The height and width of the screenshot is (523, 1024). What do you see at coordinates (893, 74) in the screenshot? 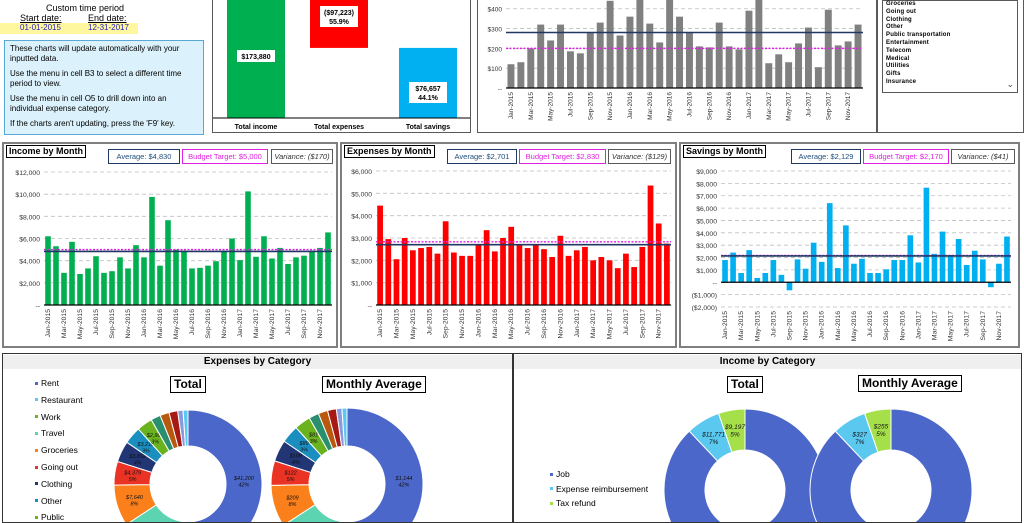
I see `dropdown-option: Gifts` at bounding box center [893, 74].